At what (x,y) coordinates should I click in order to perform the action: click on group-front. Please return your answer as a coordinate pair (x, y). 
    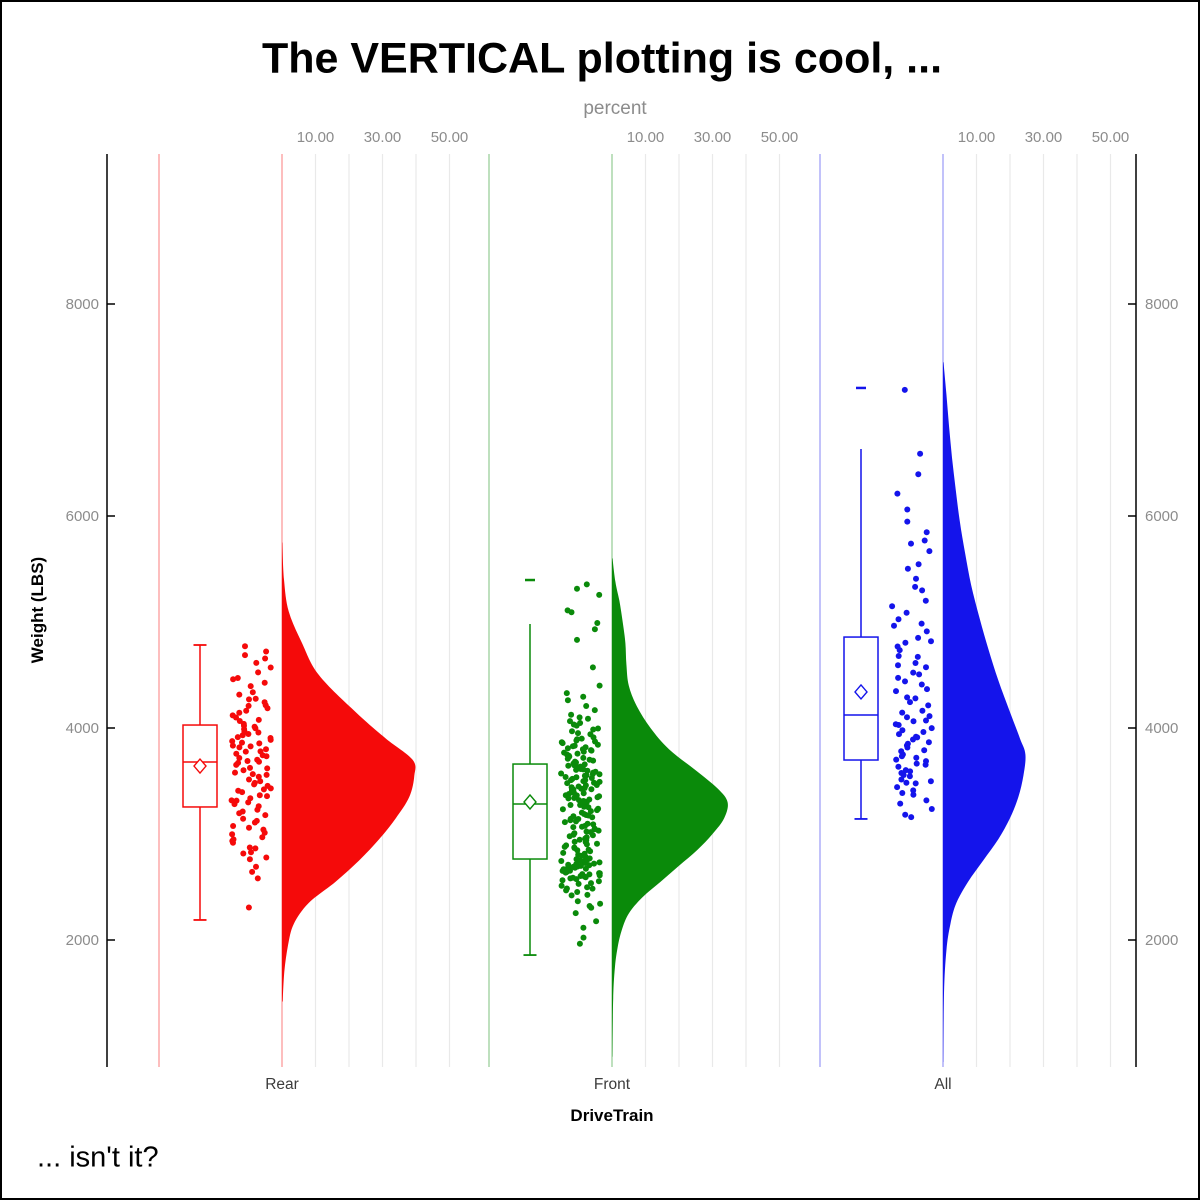
    Looking at the image, I should click on (620, 807).